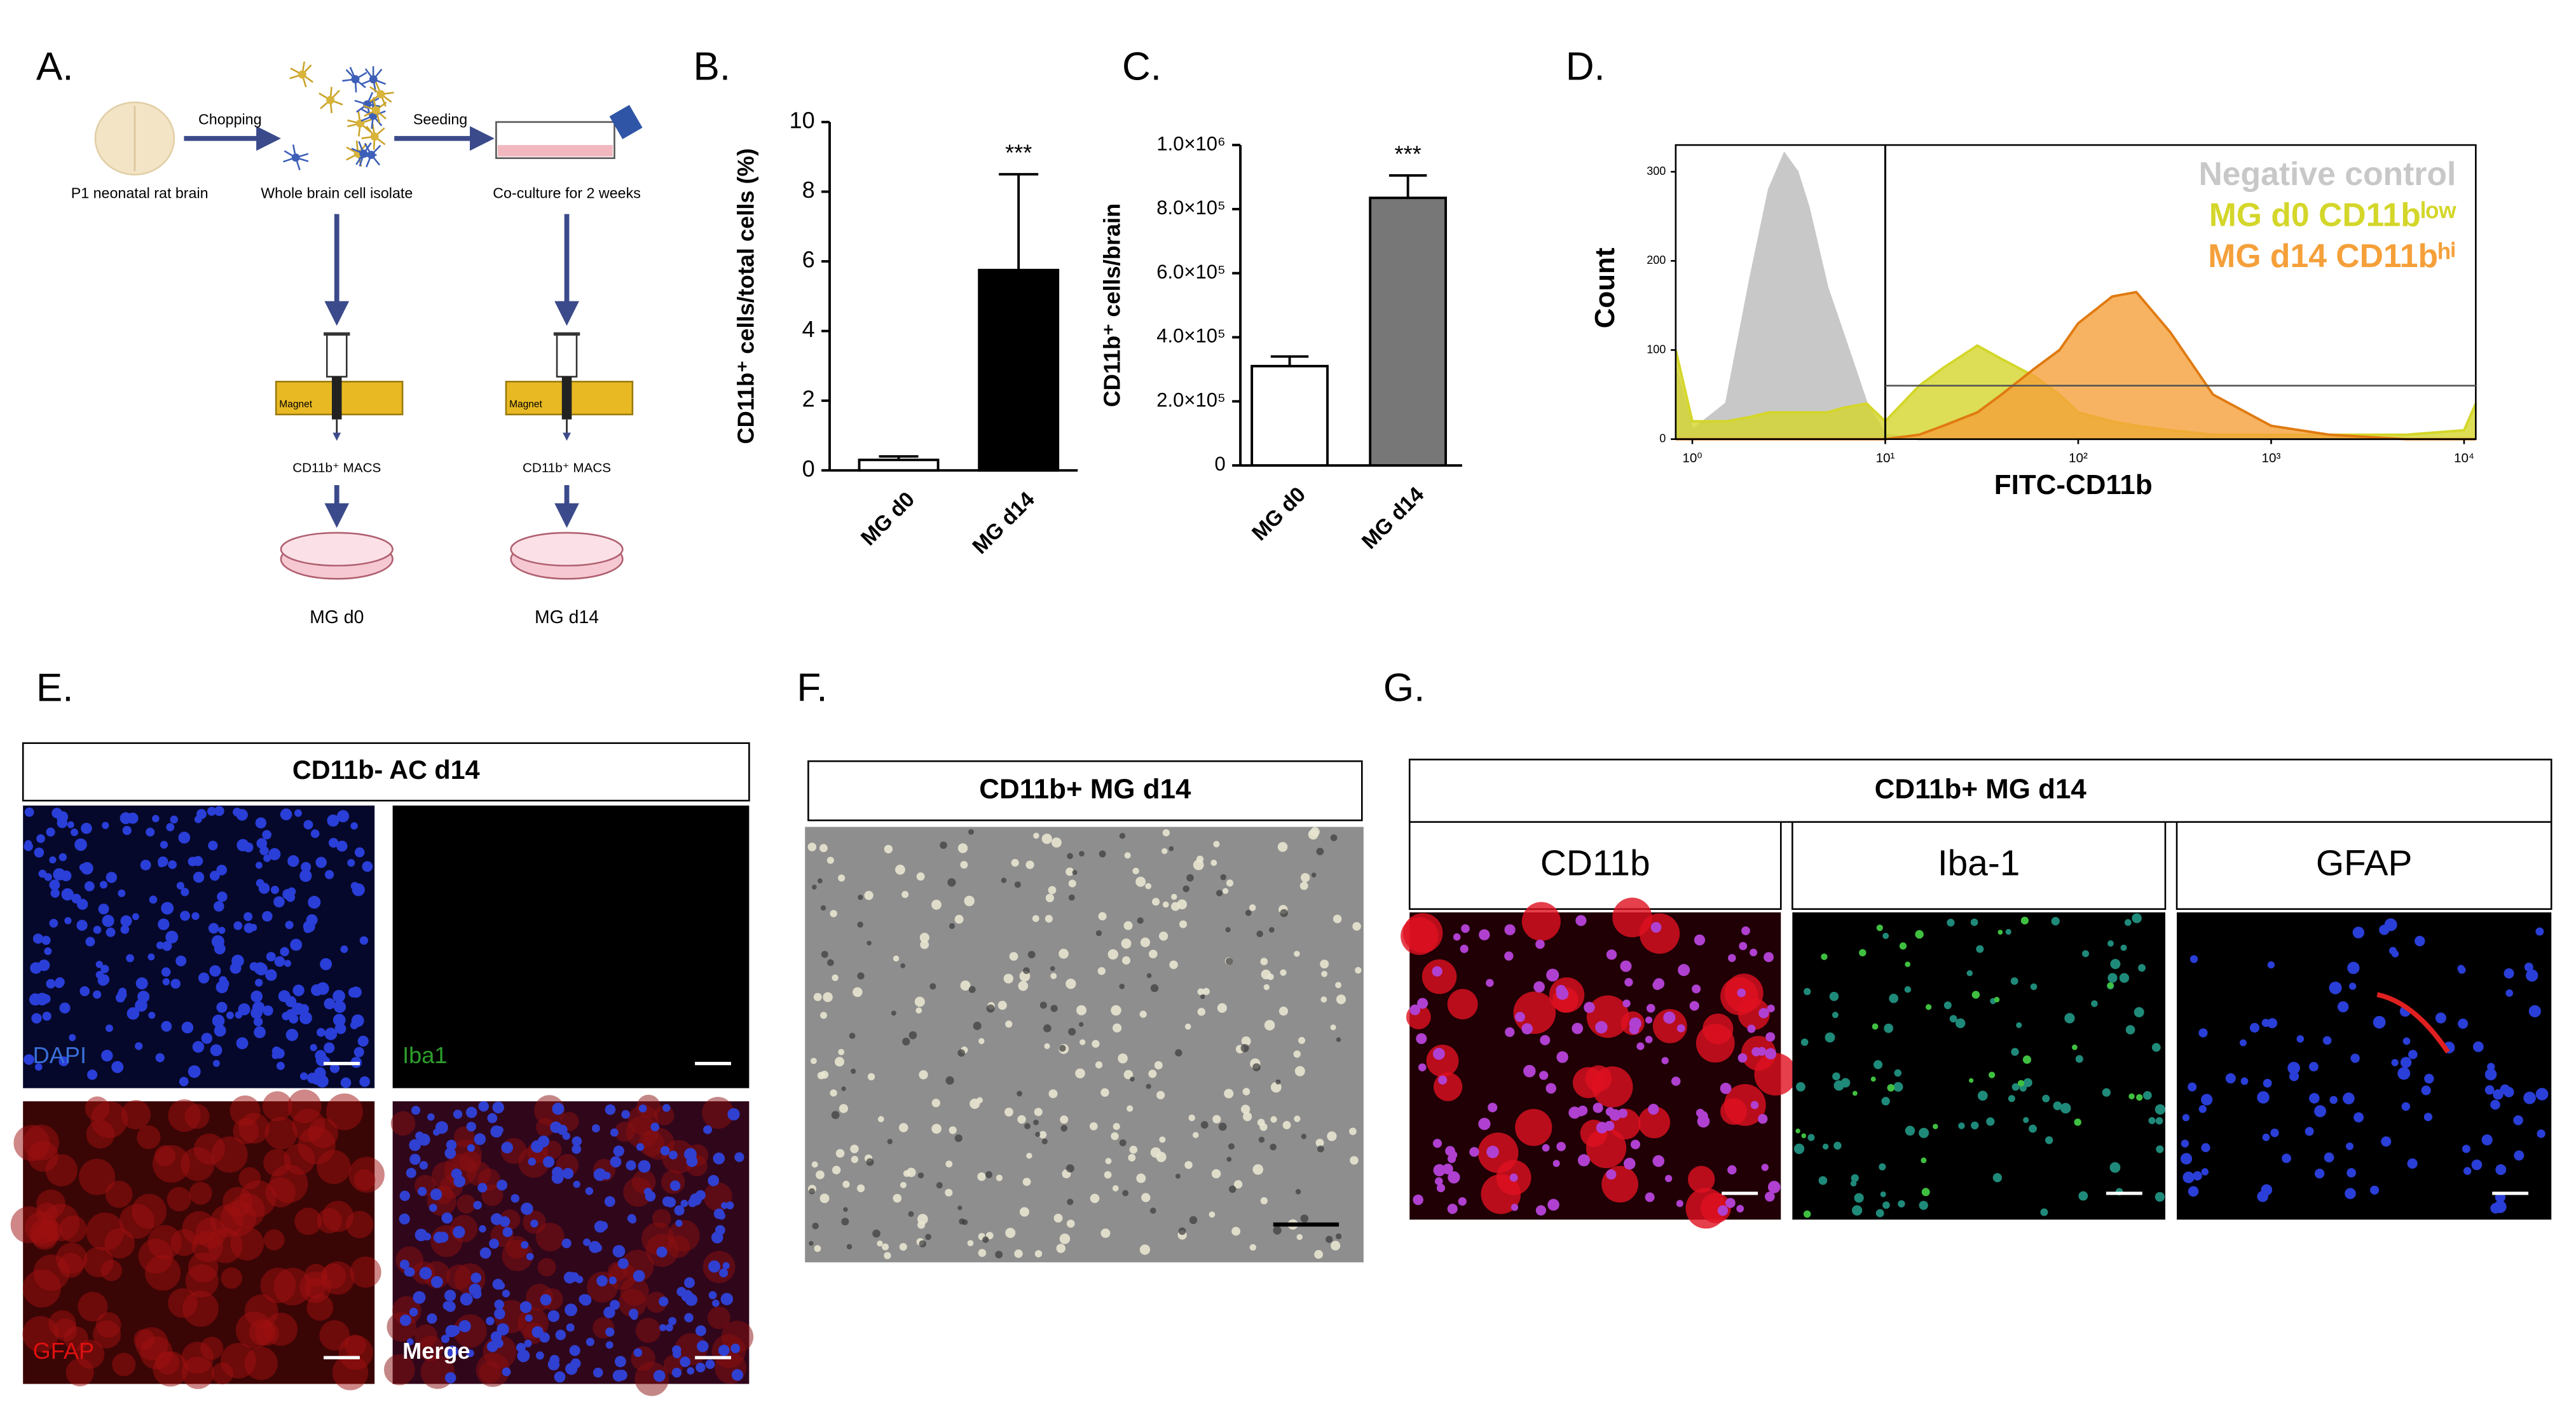  I want to click on histogram-fill, so click(2075, 366).